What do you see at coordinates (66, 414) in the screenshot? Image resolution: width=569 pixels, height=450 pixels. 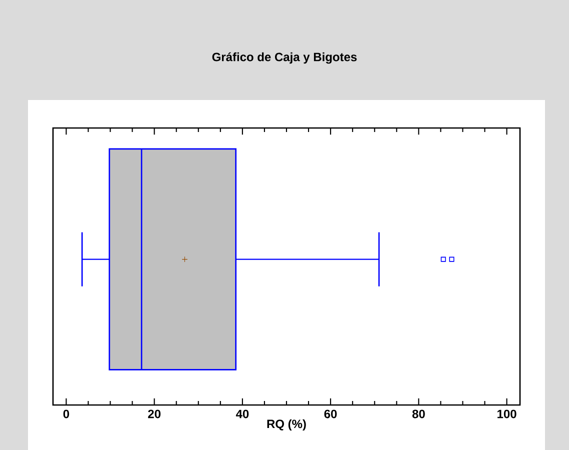 I see `x-tick-label: 0` at bounding box center [66, 414].